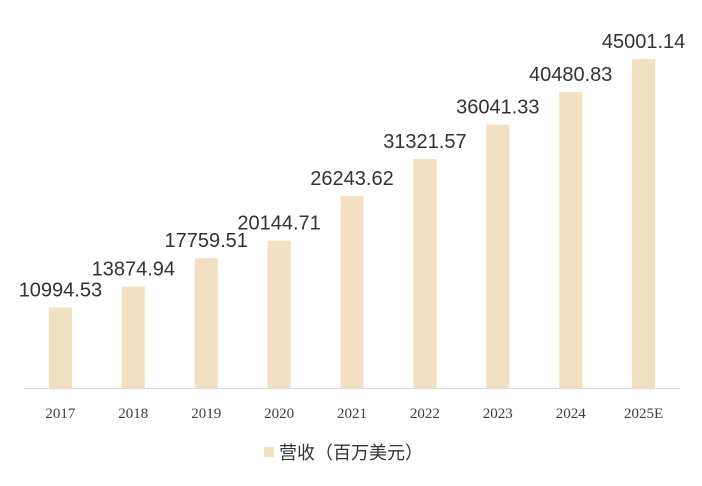  Describe the element at coordinates (571, 414) in the screenshot. I see `x-tick-label-2024: 2024` at that location.